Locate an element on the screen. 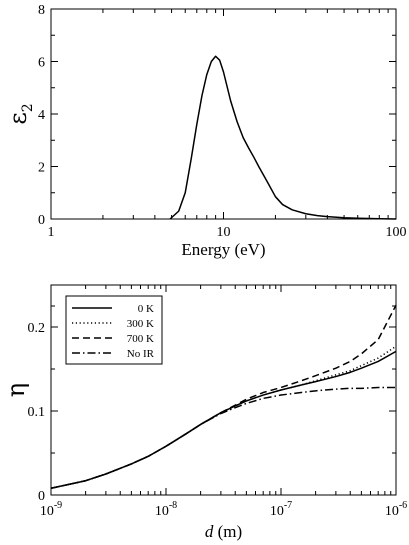 This screenshot has height=545, width=409. y-axis-symbol: ε is located at coordinates (18, 118).